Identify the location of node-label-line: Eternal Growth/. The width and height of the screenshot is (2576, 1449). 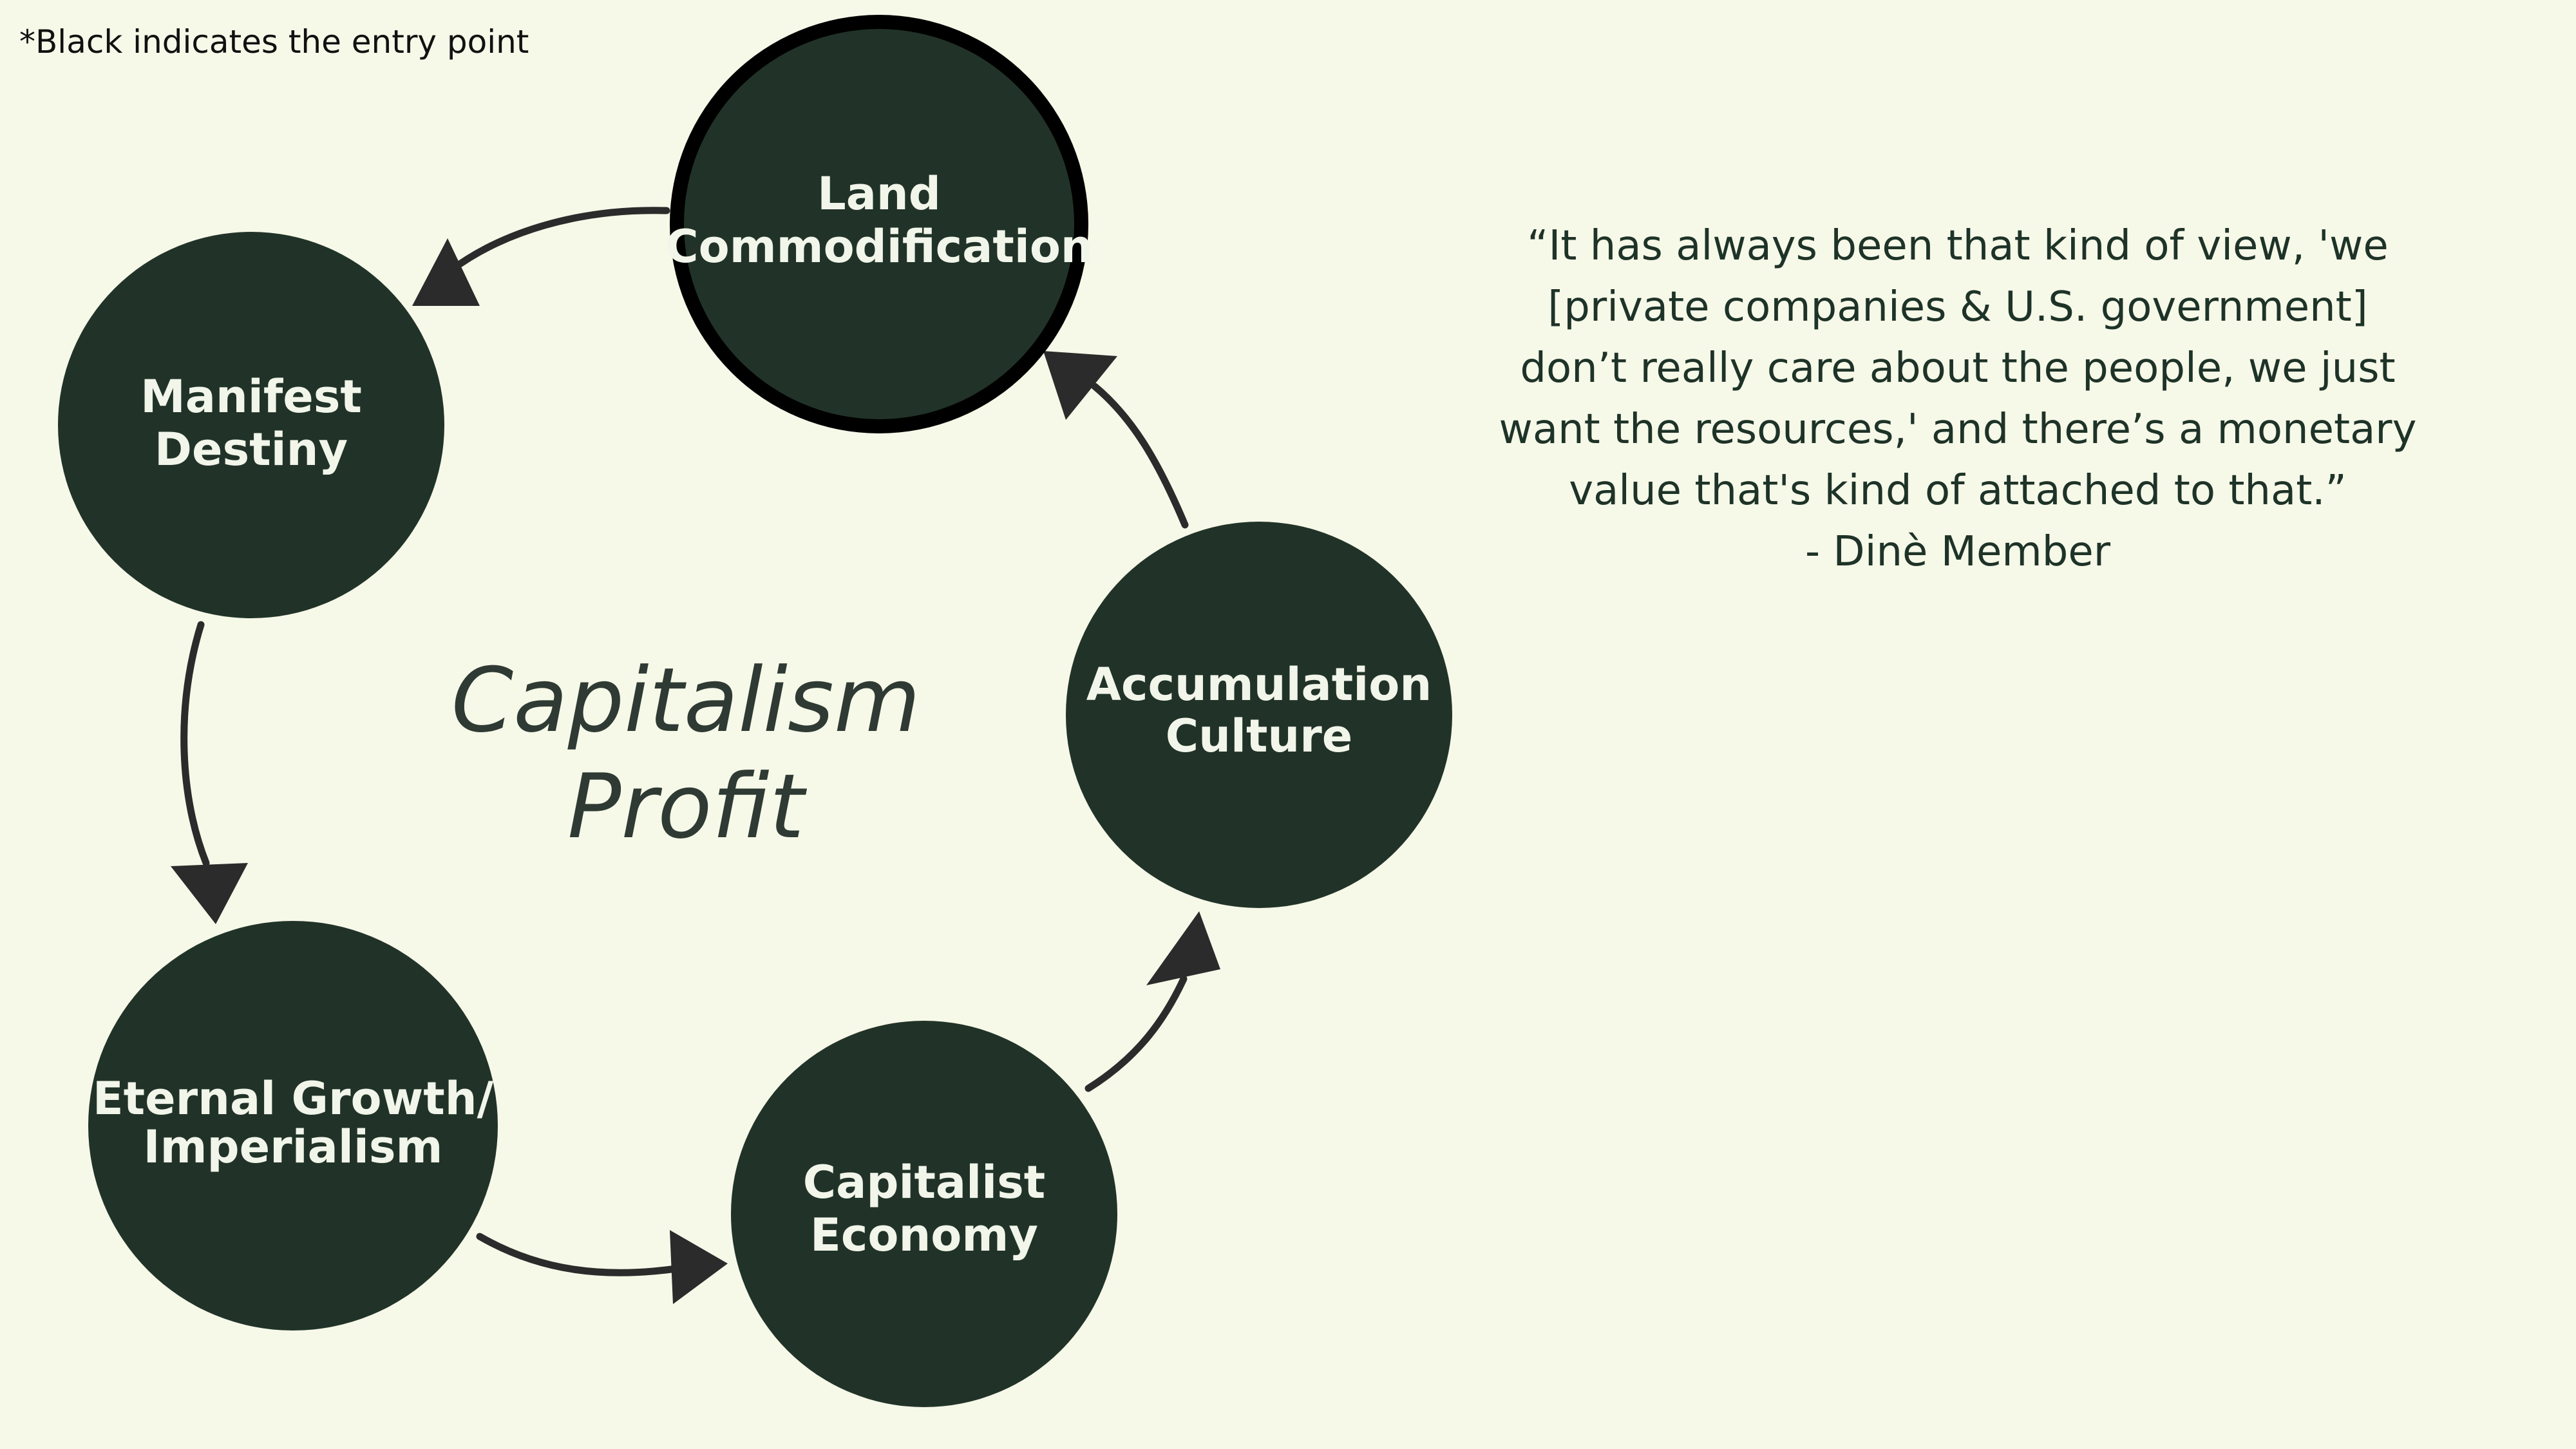
(293, 1098).